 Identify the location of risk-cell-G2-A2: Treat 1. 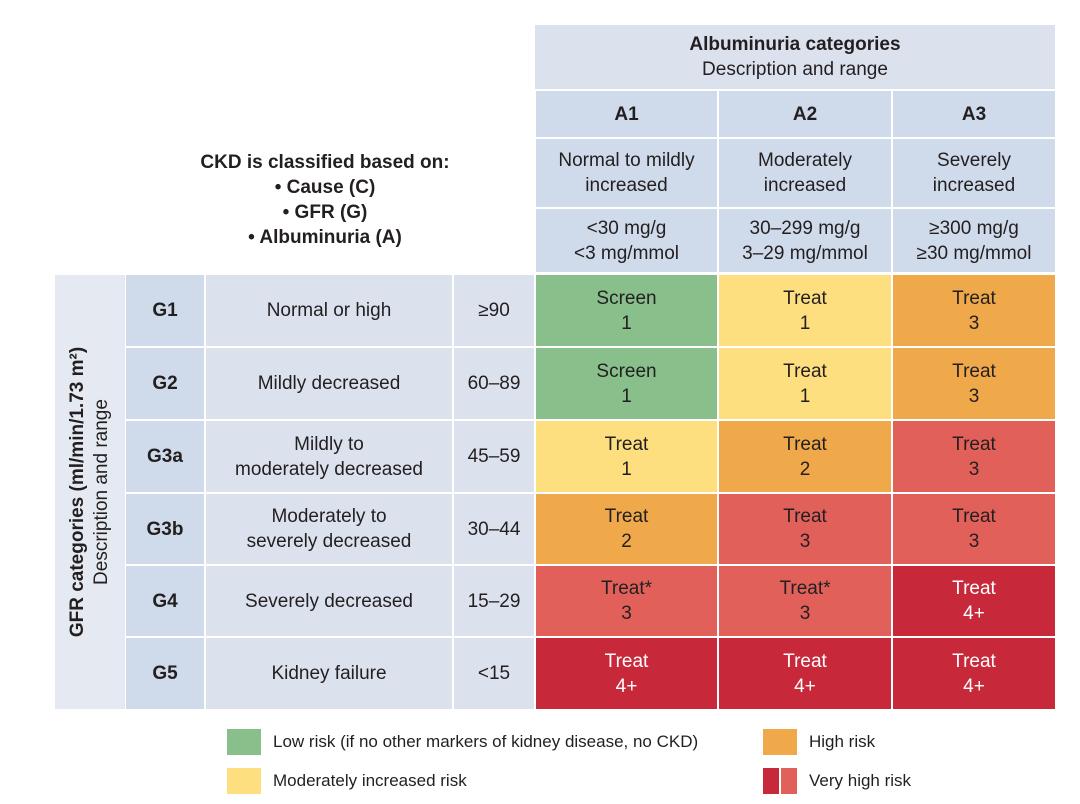
(805, 383).